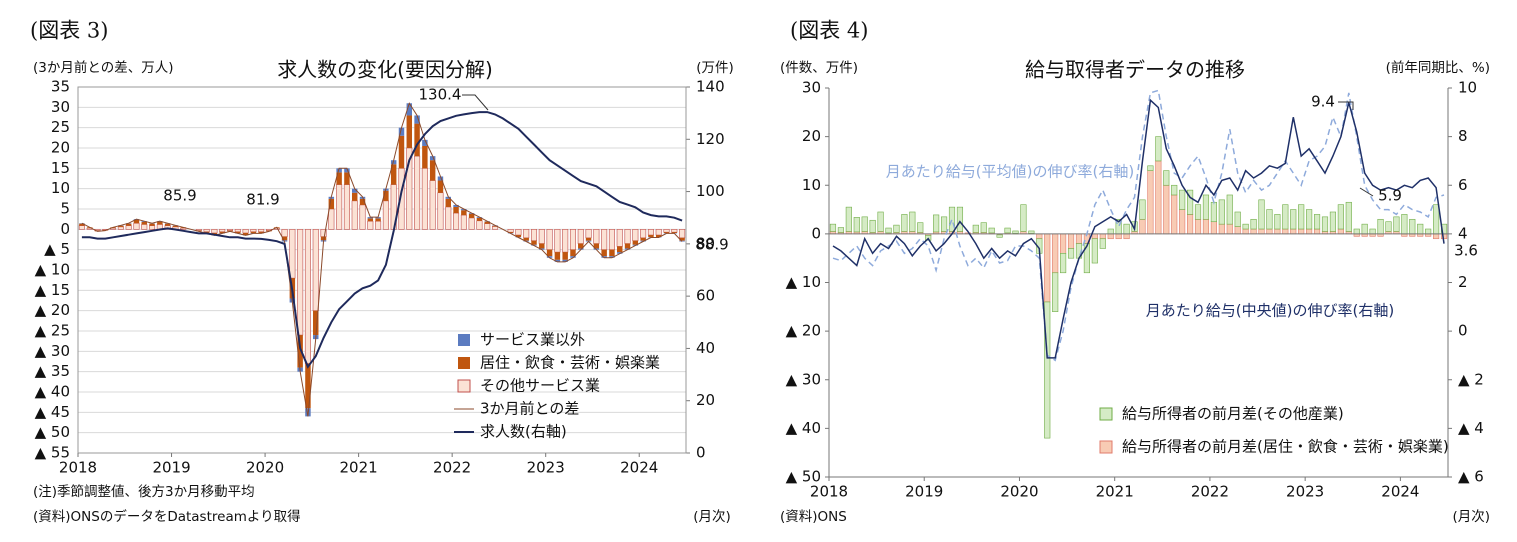  Describe the element at coordinates (359, 468) in the screenshot. I see `x-tick-label: 2021` at that location.